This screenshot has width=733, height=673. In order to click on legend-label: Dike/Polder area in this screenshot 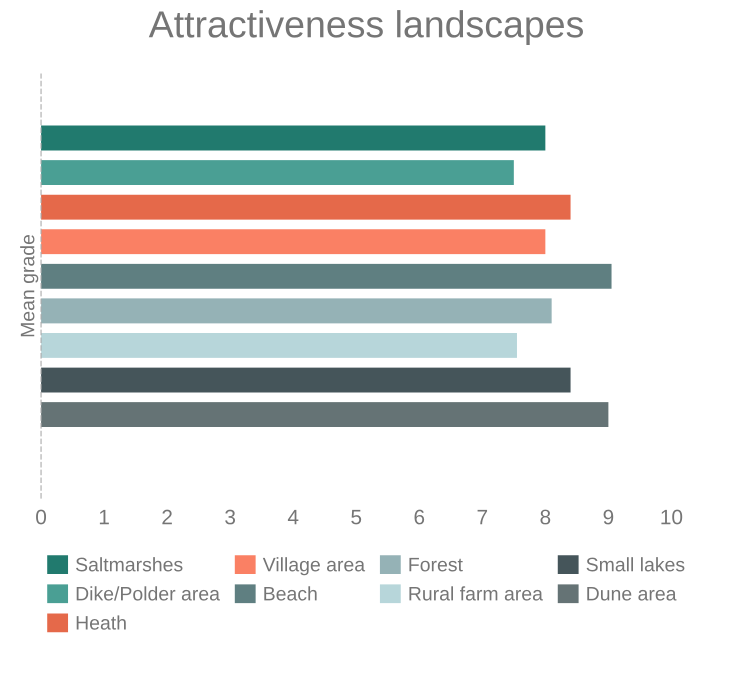, I will do `click(148, 593)`.